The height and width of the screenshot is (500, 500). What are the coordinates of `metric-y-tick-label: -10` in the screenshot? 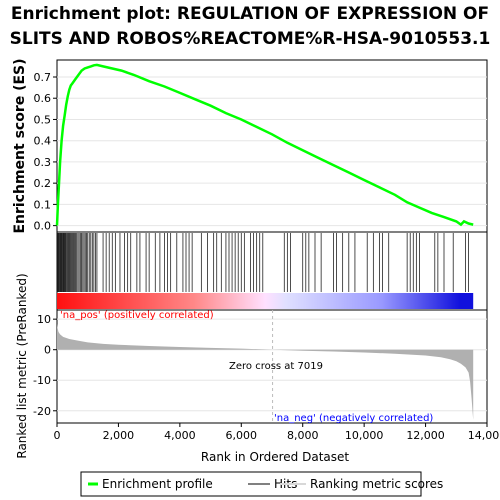 It's located at (42, 380).